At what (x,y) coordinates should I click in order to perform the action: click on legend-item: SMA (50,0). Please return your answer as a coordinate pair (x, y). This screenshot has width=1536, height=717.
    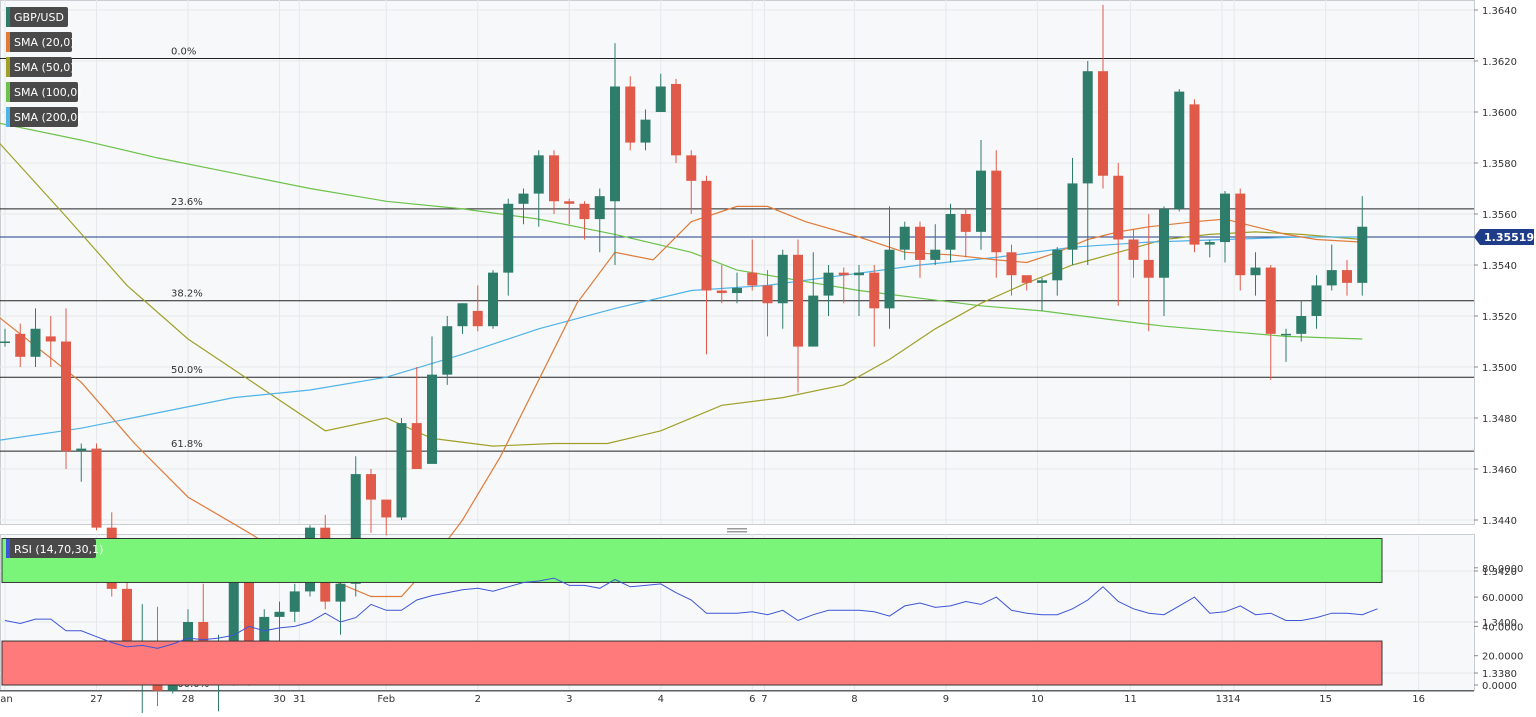
    Looking at the image, I should click on (40, 67).